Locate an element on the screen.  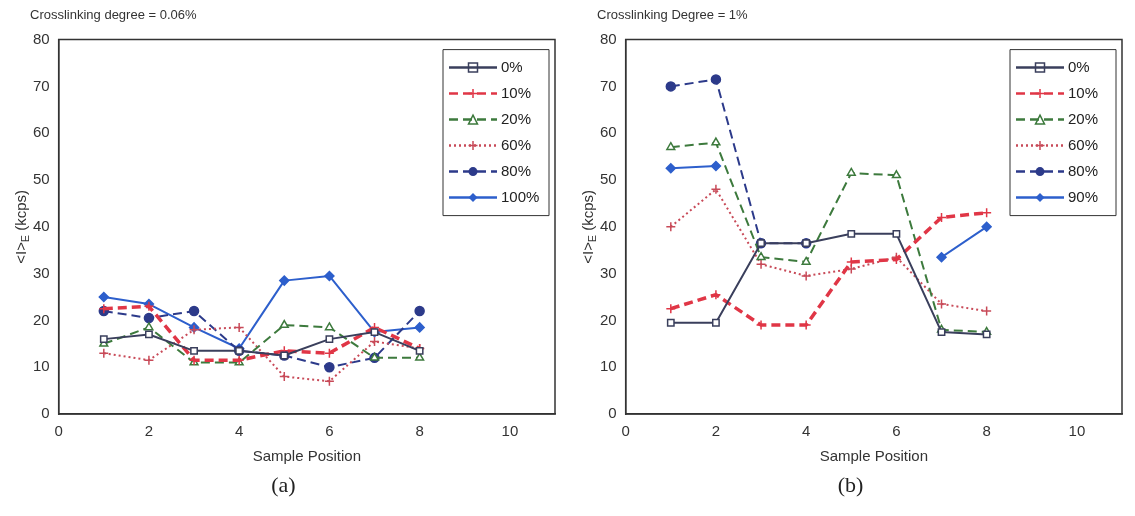
chart-title: Crosslinking degree = 0.06% is located at coordinates (114, 15).